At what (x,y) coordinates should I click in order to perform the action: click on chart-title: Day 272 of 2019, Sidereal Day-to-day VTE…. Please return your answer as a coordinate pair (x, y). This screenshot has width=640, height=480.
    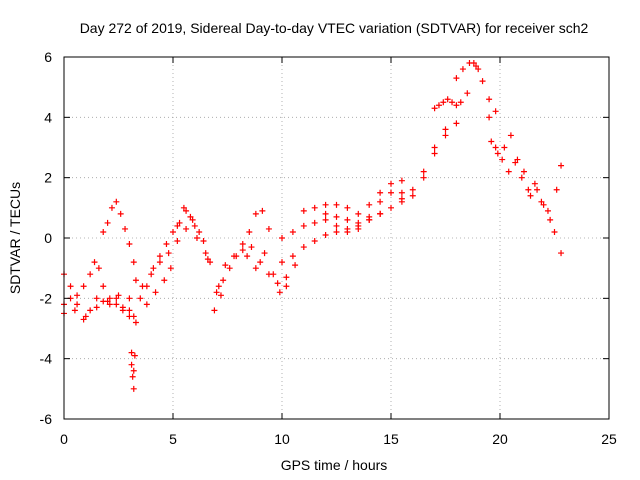
    Looking at the image, I should click on (334, 28).